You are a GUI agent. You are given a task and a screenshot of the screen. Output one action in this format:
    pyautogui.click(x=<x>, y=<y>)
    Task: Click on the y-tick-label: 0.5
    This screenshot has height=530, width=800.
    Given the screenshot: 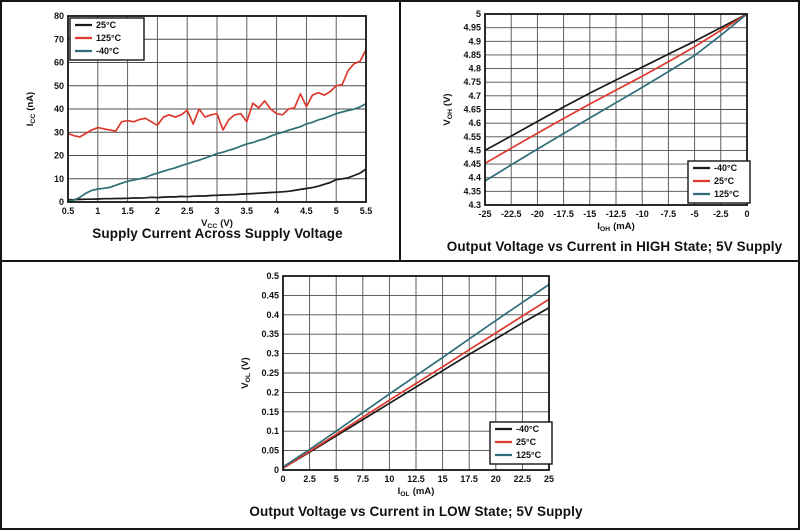 What is the action you would take?
    pyautogui.click(x=272, y=276)
    